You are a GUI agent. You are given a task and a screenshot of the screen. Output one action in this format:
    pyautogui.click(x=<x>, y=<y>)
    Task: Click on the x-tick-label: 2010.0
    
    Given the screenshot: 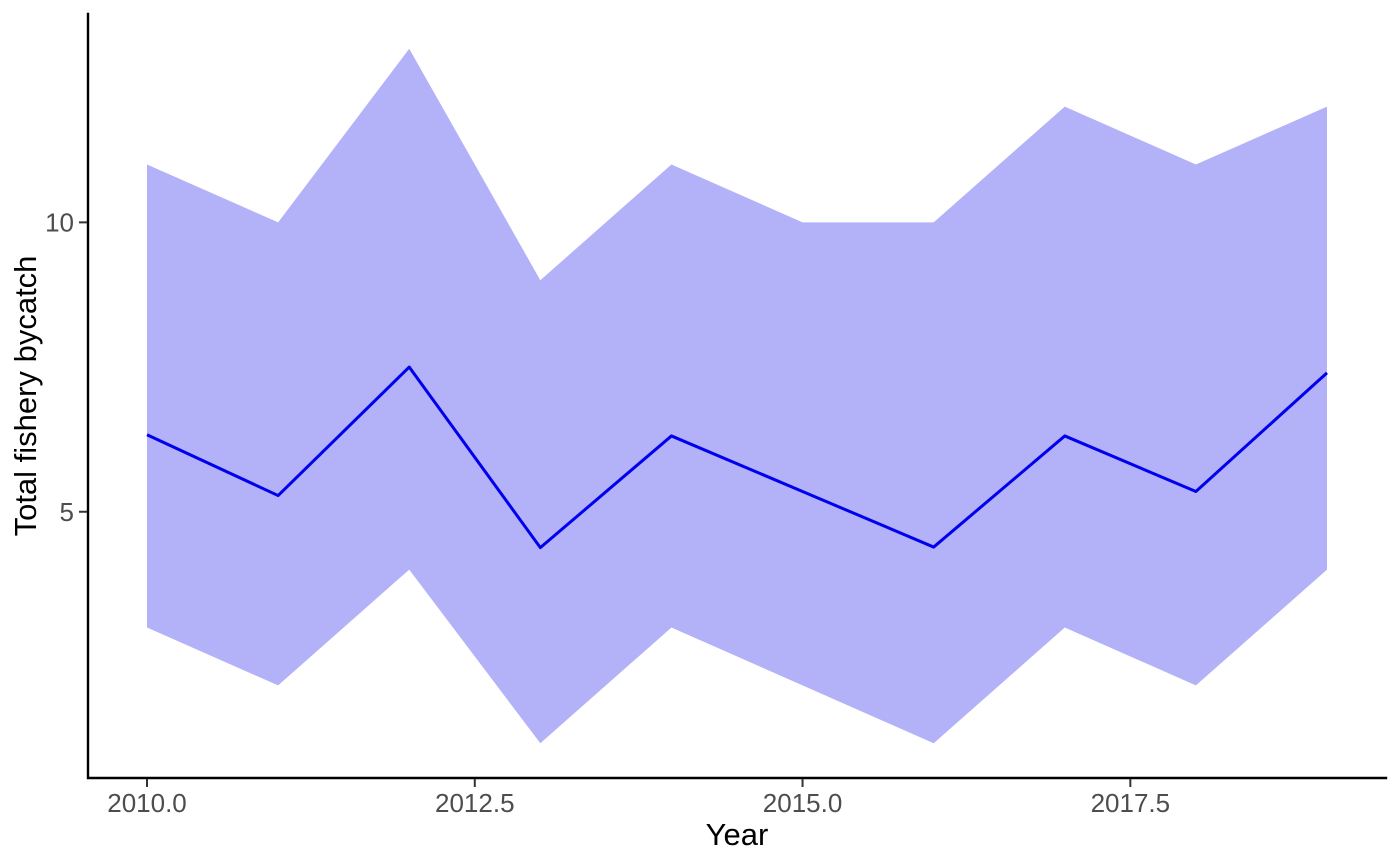 What is the action you would take?
    pyautogui.click(x=147, y=803)
    